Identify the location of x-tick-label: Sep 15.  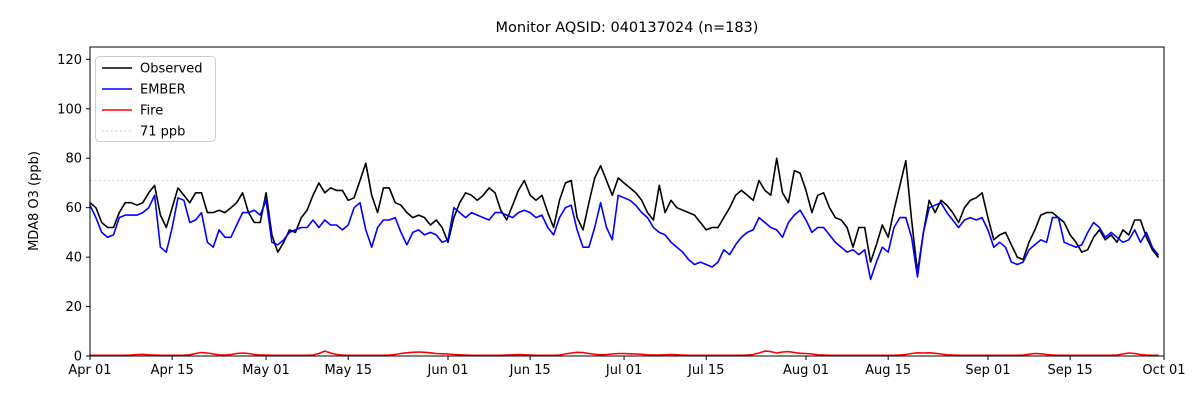
(1070, 370).